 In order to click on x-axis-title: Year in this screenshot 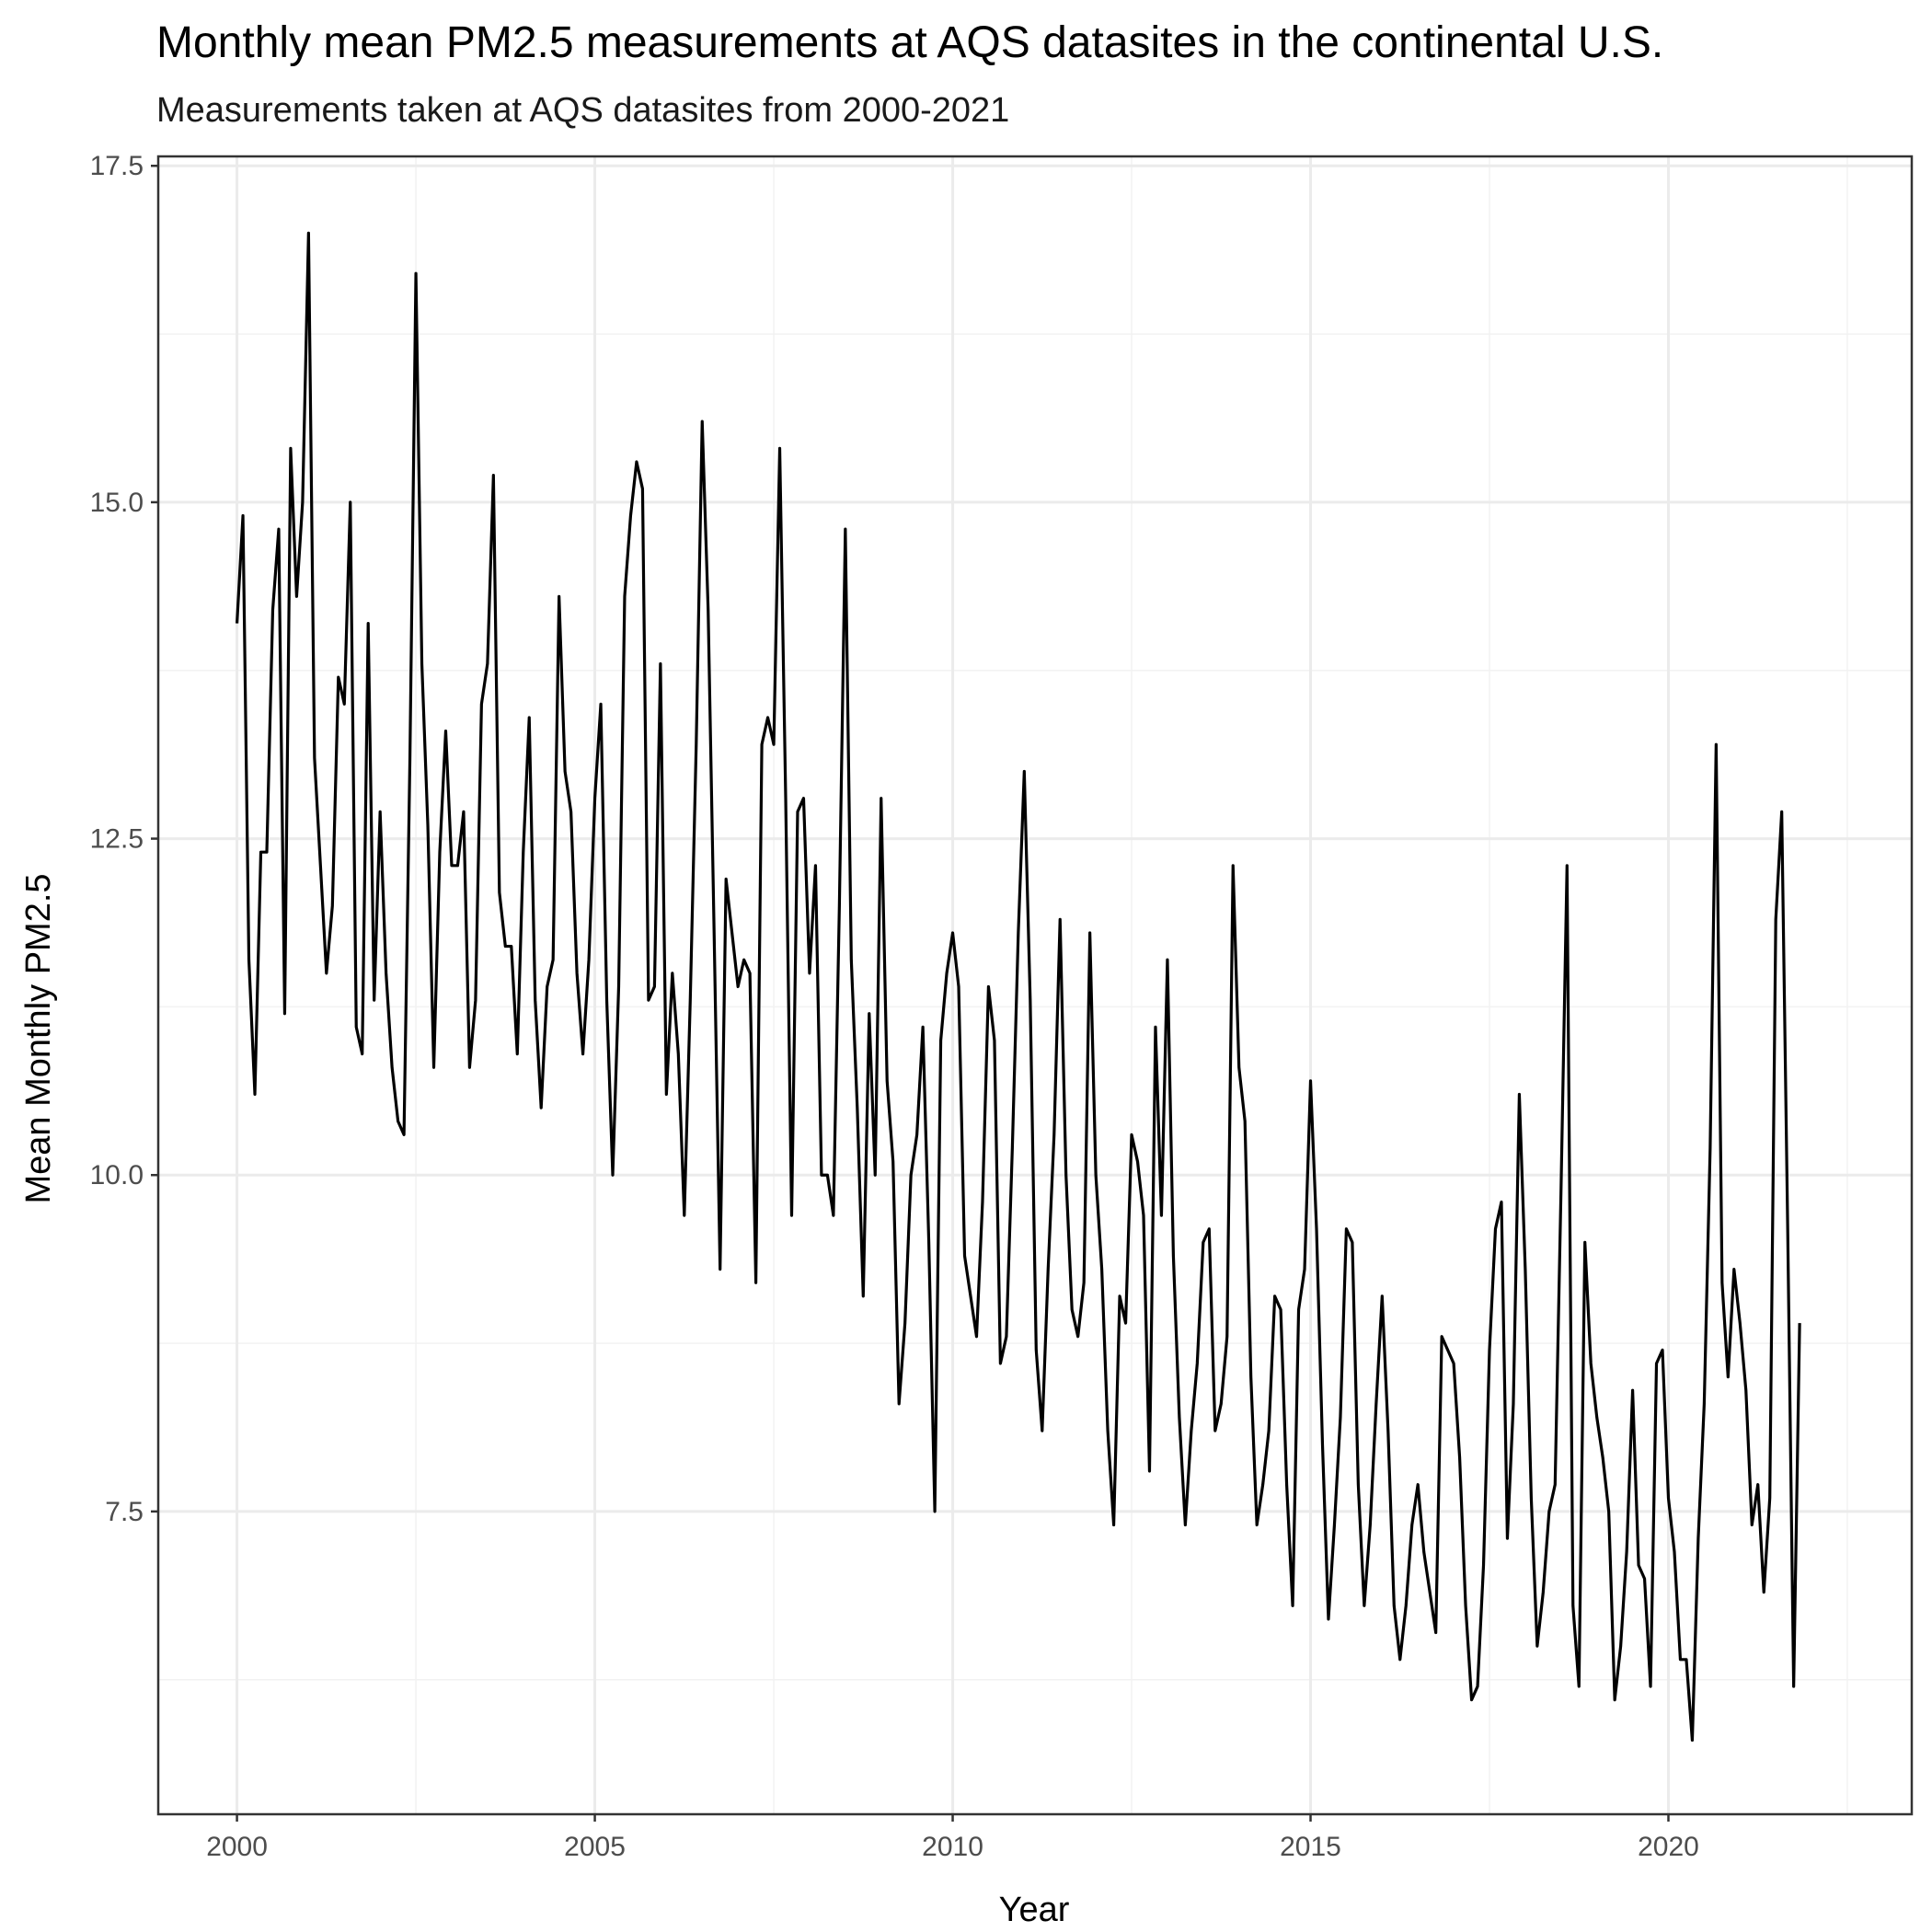, I will do `click(1034, 1910)`.